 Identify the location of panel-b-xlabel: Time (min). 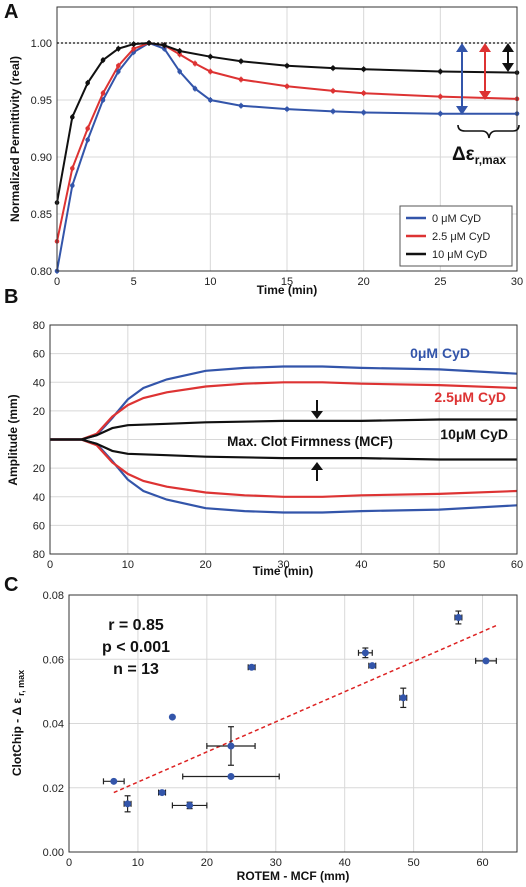
(283, 571).